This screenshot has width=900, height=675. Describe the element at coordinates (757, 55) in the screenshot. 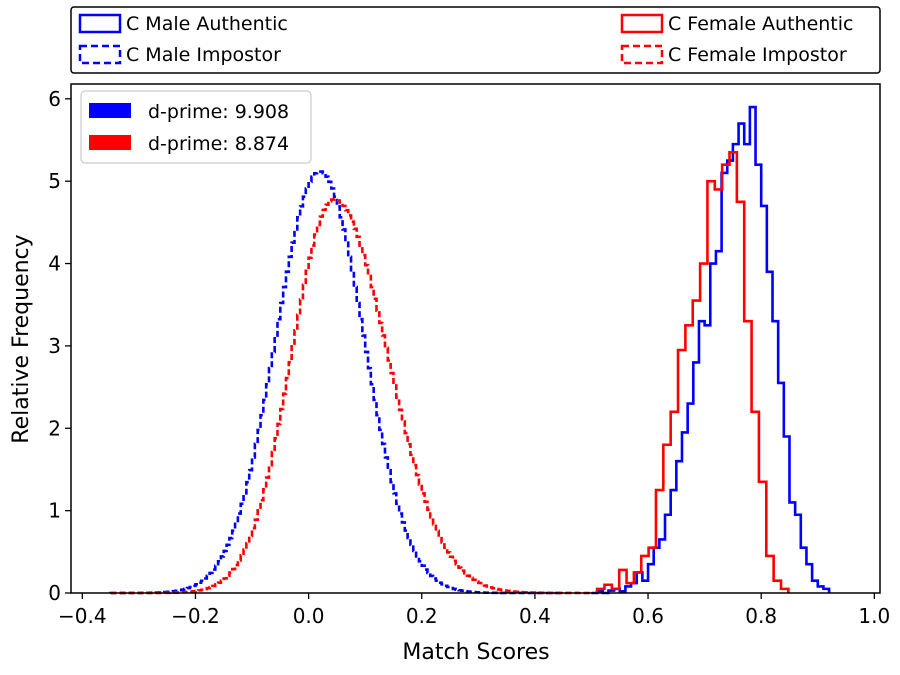

I see `legend-label-female-impostor: C Female Impostor` at that location.